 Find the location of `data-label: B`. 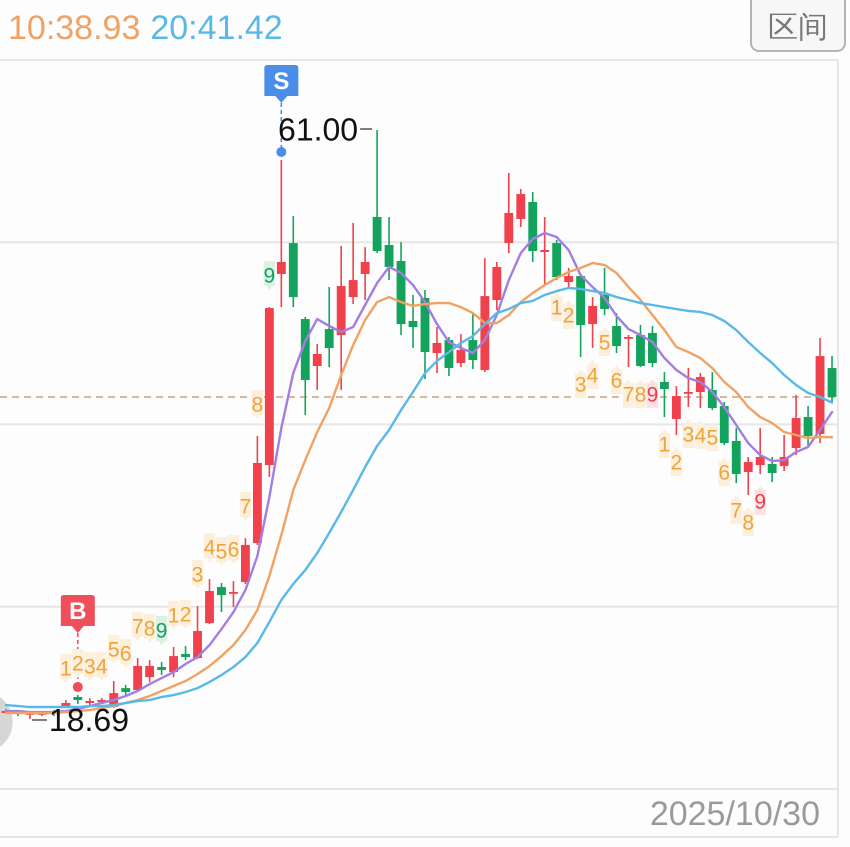

data-label: B is located at coordinates (77, 612).